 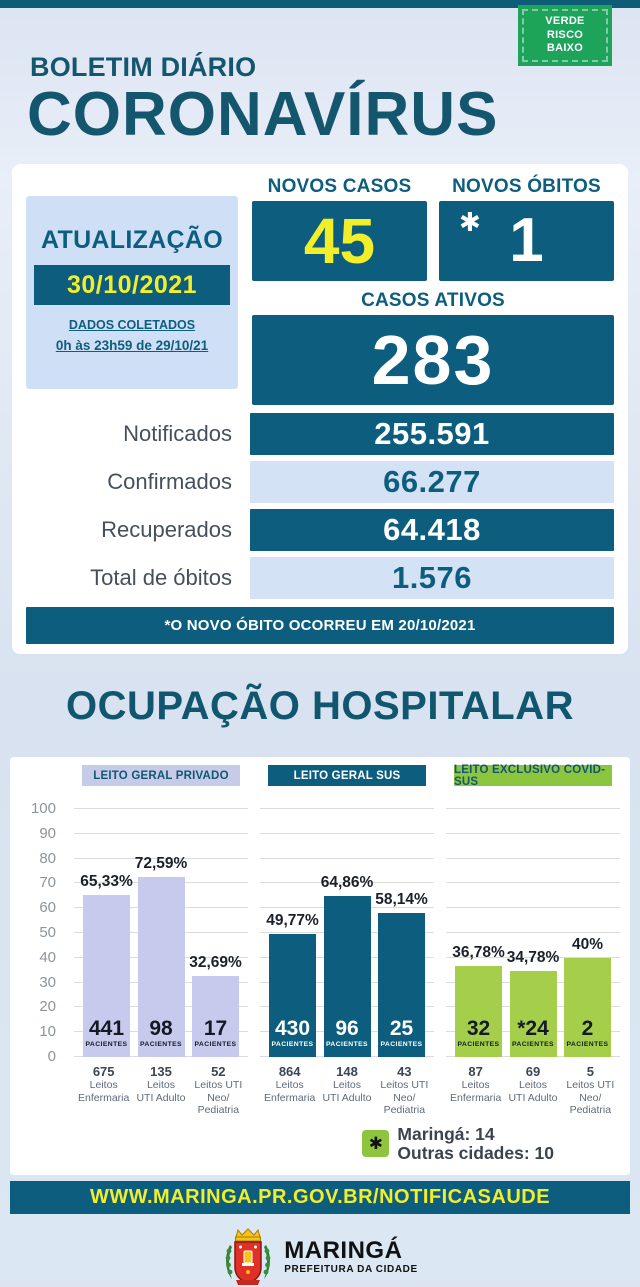 I want to click on legend-asterisk-icon: ✱, so click(x=376, y=1143).